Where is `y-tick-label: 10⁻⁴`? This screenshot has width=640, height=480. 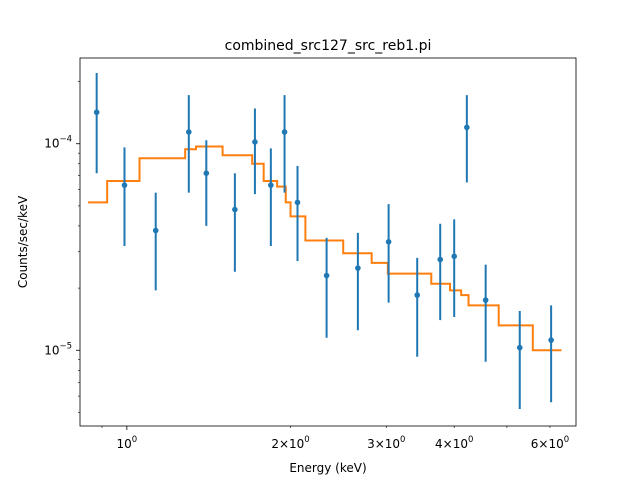 y-tick-label: 10⁻⁴ is located at coordinates (58, 143).